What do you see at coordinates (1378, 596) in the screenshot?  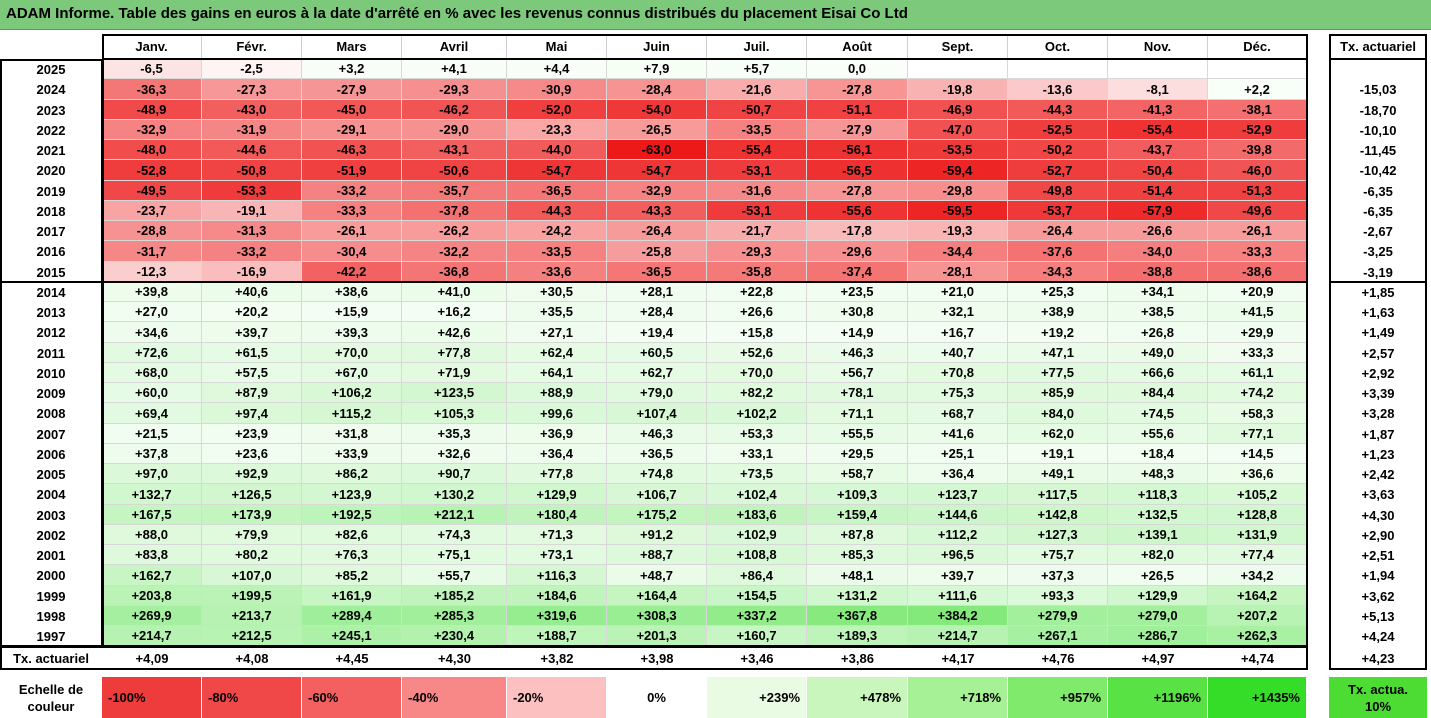 I see `rate-cell: +3,62` at bounding box center [1378, 596].